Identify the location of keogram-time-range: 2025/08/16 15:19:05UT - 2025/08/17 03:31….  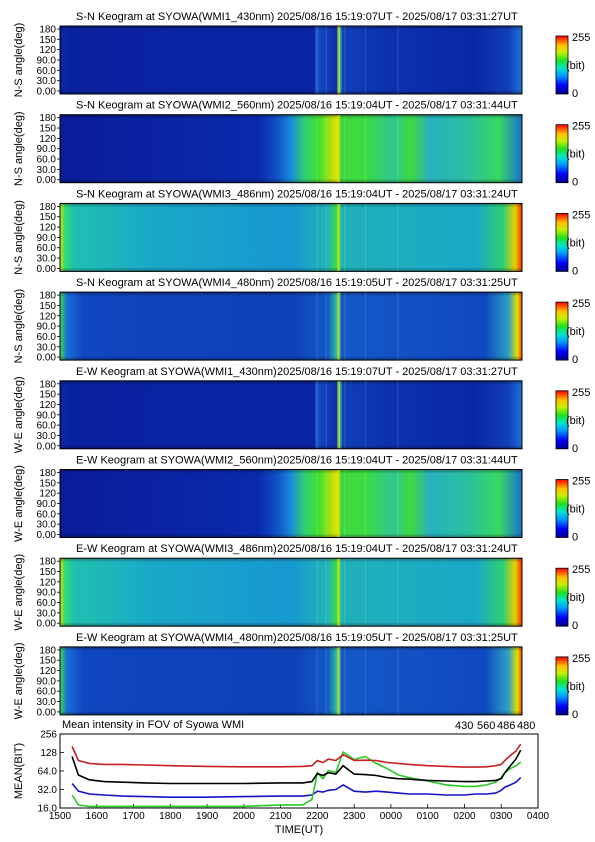
(397, 638).